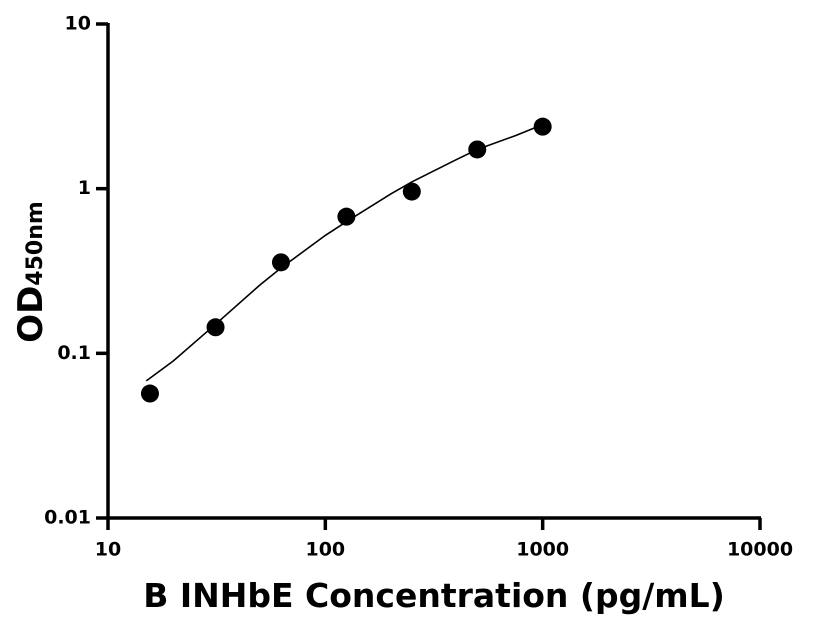  What do you see at coordinates (760, 550) in the screenshot?
I see `x-tick-label: 10000` at bounding box center [760, 550].